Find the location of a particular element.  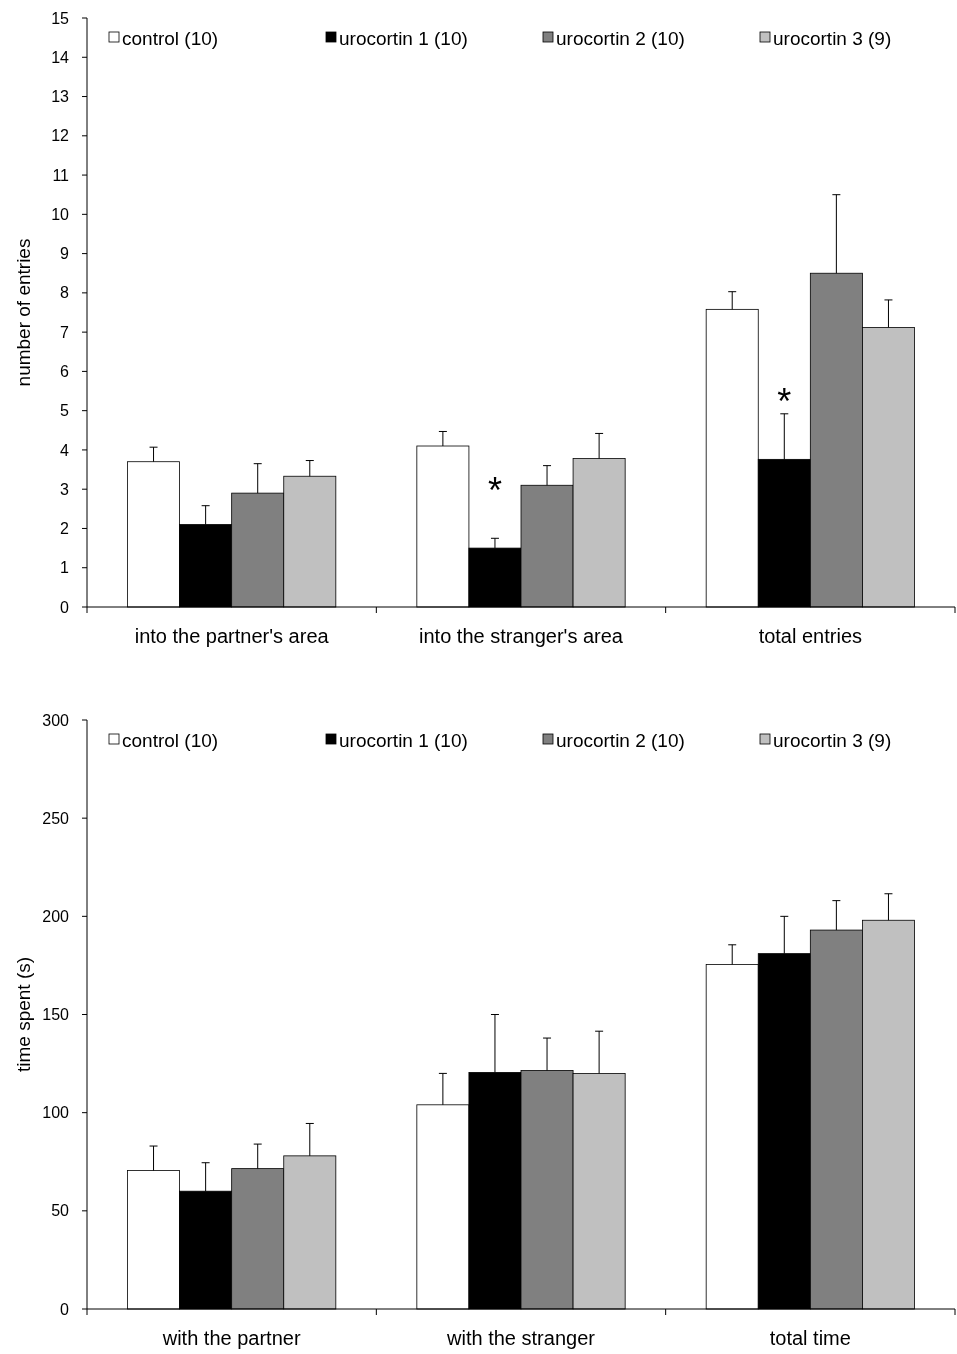

y-tick-label: 15 is located at coordinates (60, 18).